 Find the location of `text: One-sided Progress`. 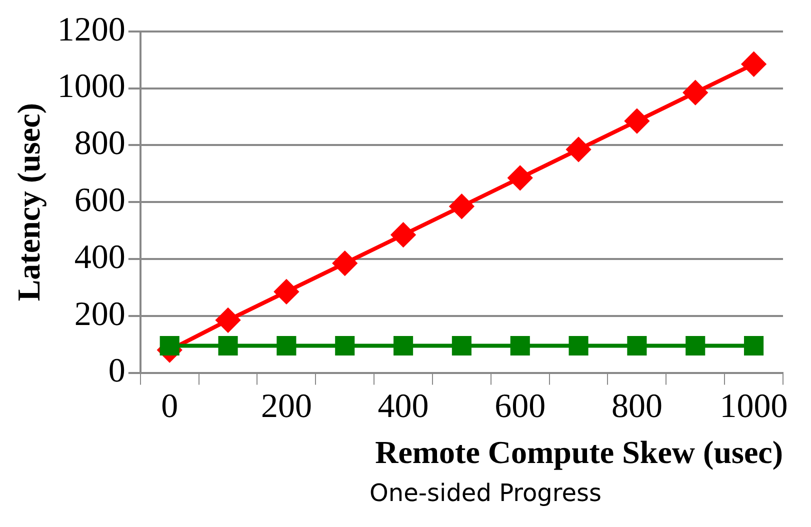

text: One-sided Progress is located at coordinates (485, 493).